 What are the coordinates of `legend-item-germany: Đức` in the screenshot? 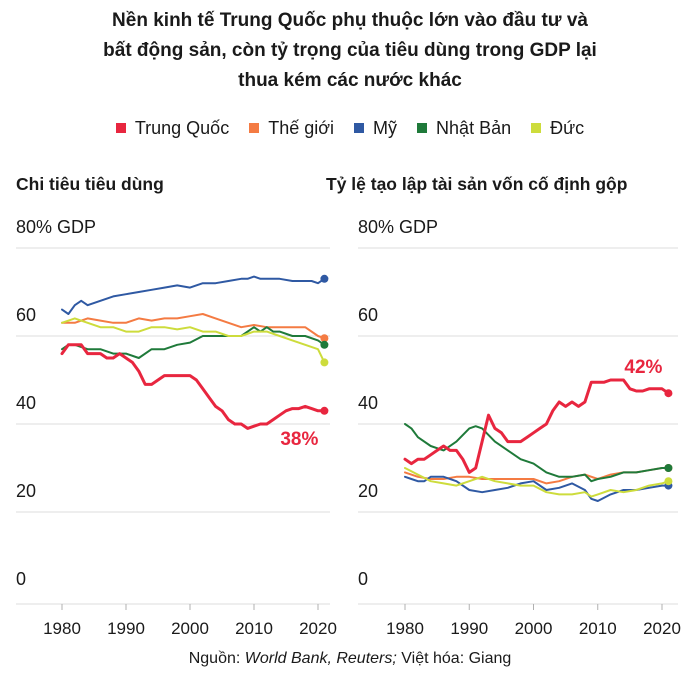 It's located at (557, 128).